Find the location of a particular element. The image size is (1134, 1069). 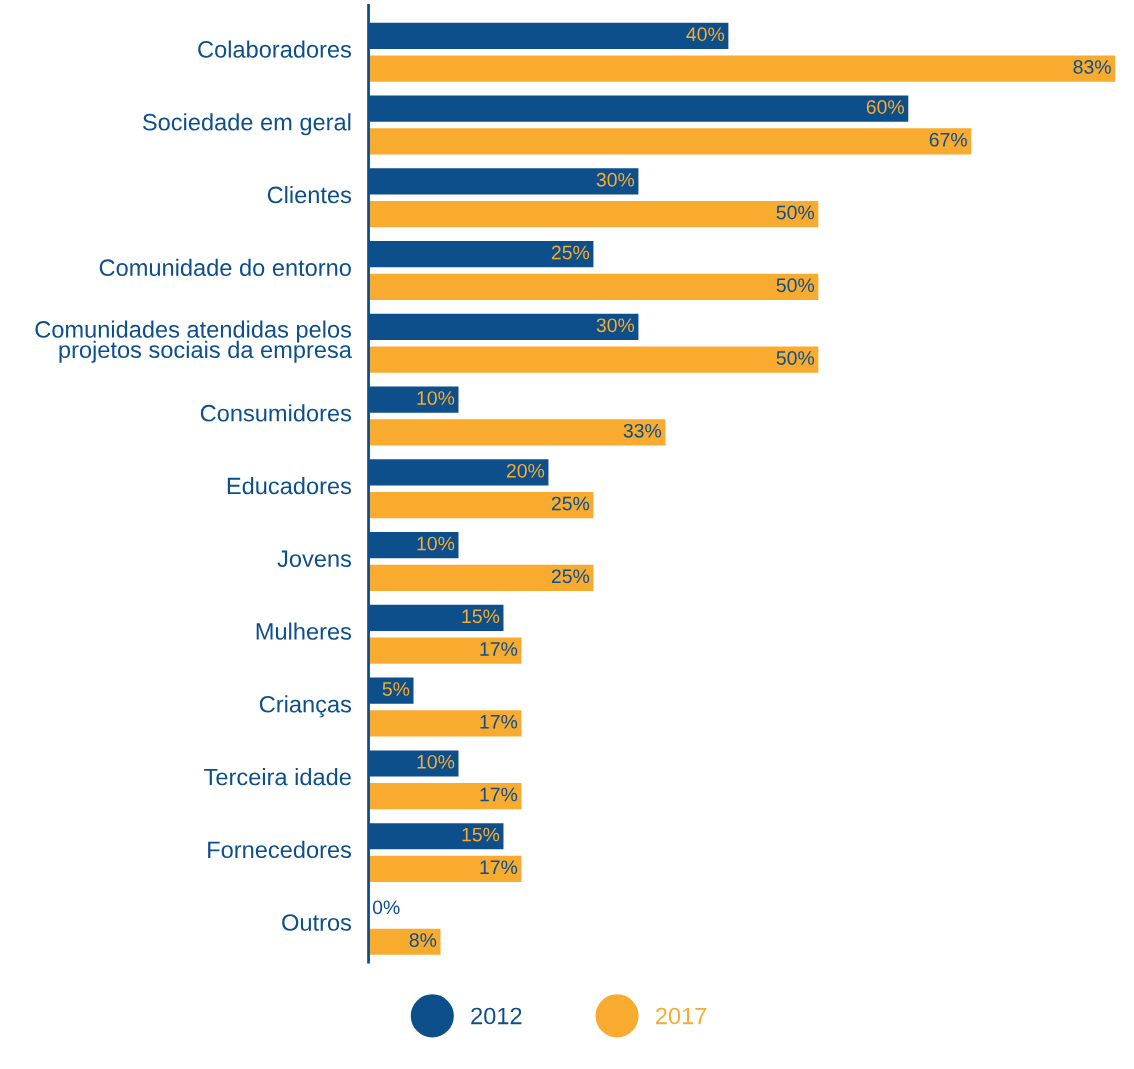

y-tick-label: Comunidades atendidas pelos projetos sociais da empresa is located at coordinates (193, 341).